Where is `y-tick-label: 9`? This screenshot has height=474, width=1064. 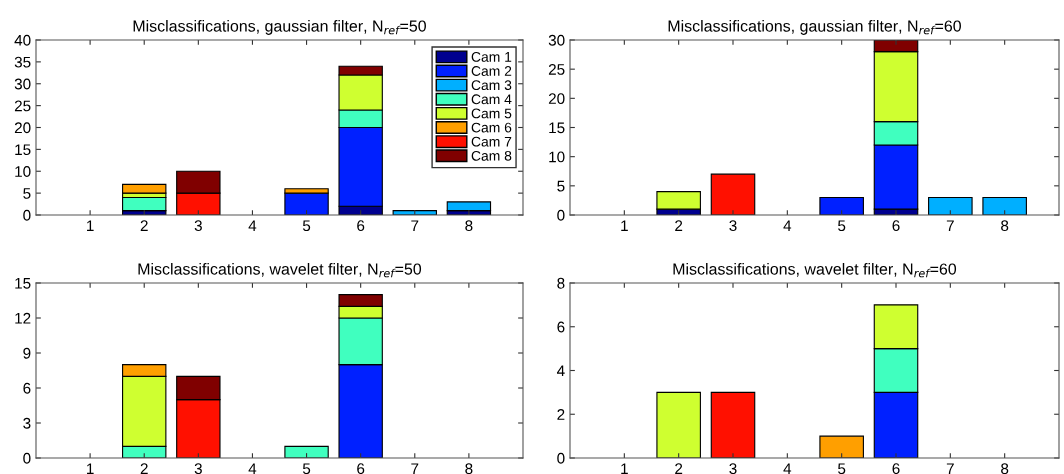 y-tick-label: 9 is located at coordinates (27, 353).